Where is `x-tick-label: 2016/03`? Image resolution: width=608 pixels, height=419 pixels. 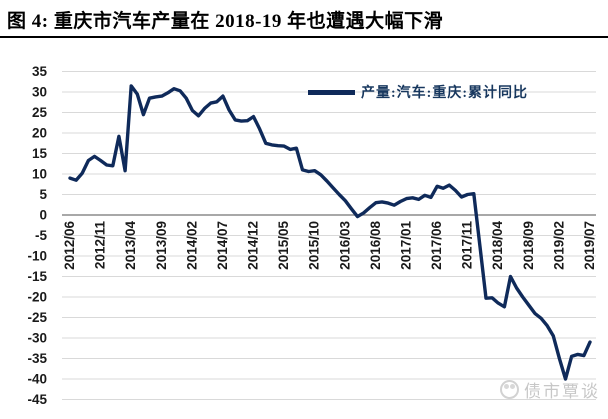 x-tick-label: 2016/03 is located at coordinates (344, 245).